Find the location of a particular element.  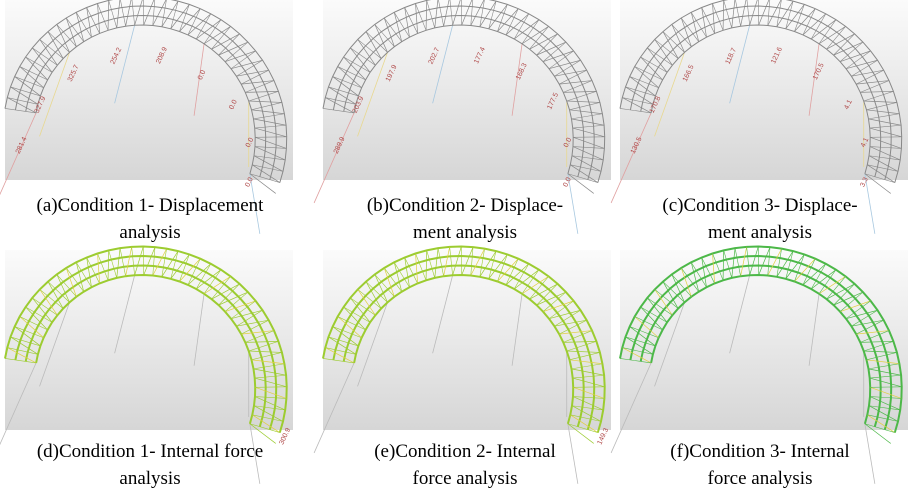

caption: (a)Condition 1- Displacement analysis is located at coordinates (150, 219).